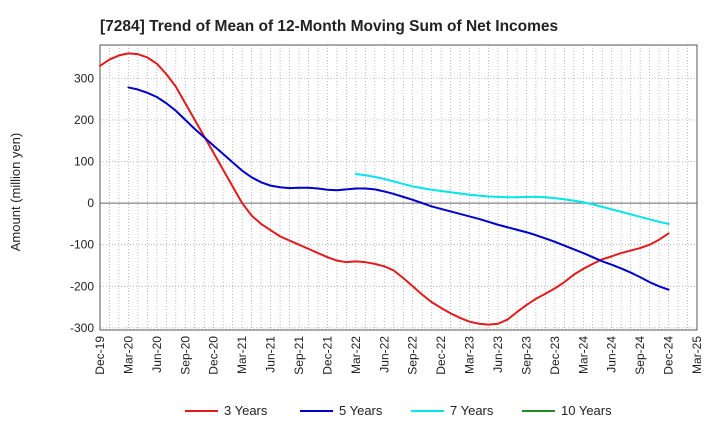 The image size is (720, 440). I want to click on y-tick-label: -300, so click(82, 328).